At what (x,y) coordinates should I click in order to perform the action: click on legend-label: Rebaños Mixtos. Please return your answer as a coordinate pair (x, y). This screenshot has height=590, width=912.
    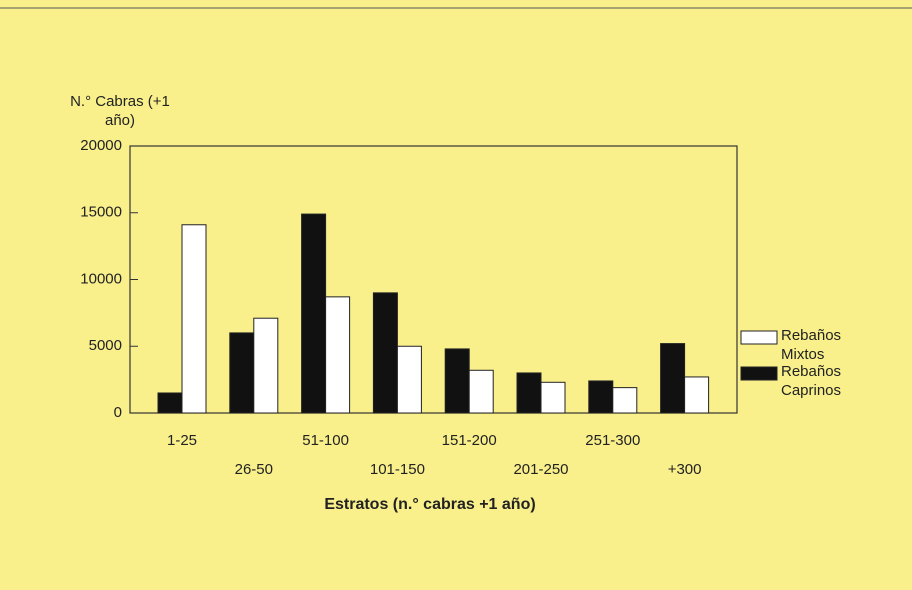
    Looking at the image, I should click on (811, 345).